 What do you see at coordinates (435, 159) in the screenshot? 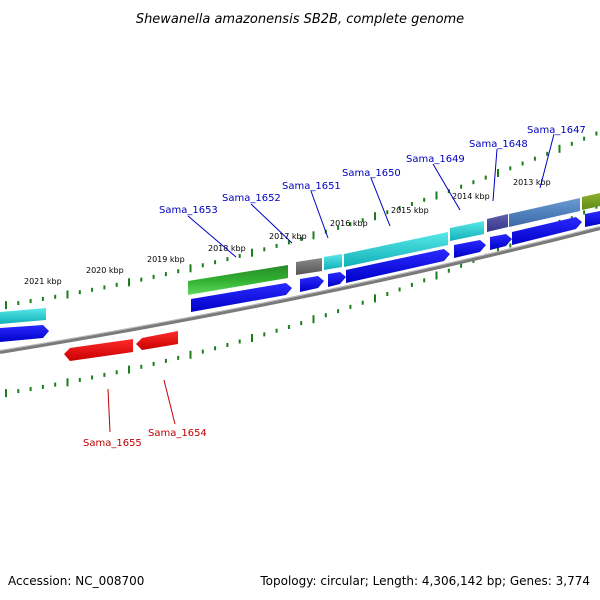
I see `gene-label-sama-1649: Sama_1649` at bounding box center [435, 159].